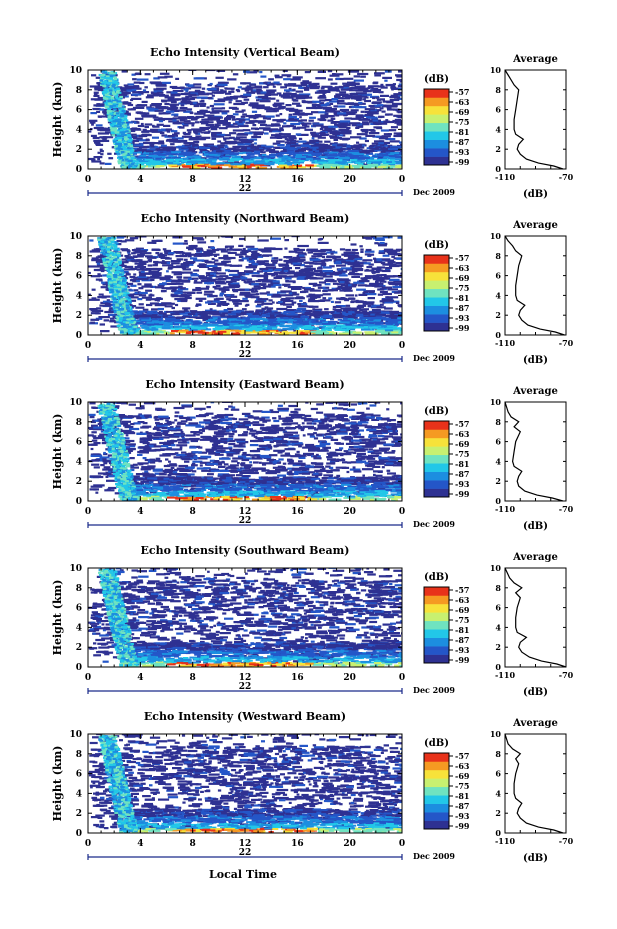 The height and width of the screenshot is (929, 617). I want to click on colorbar-tick-label: -75, so click(462, 122).